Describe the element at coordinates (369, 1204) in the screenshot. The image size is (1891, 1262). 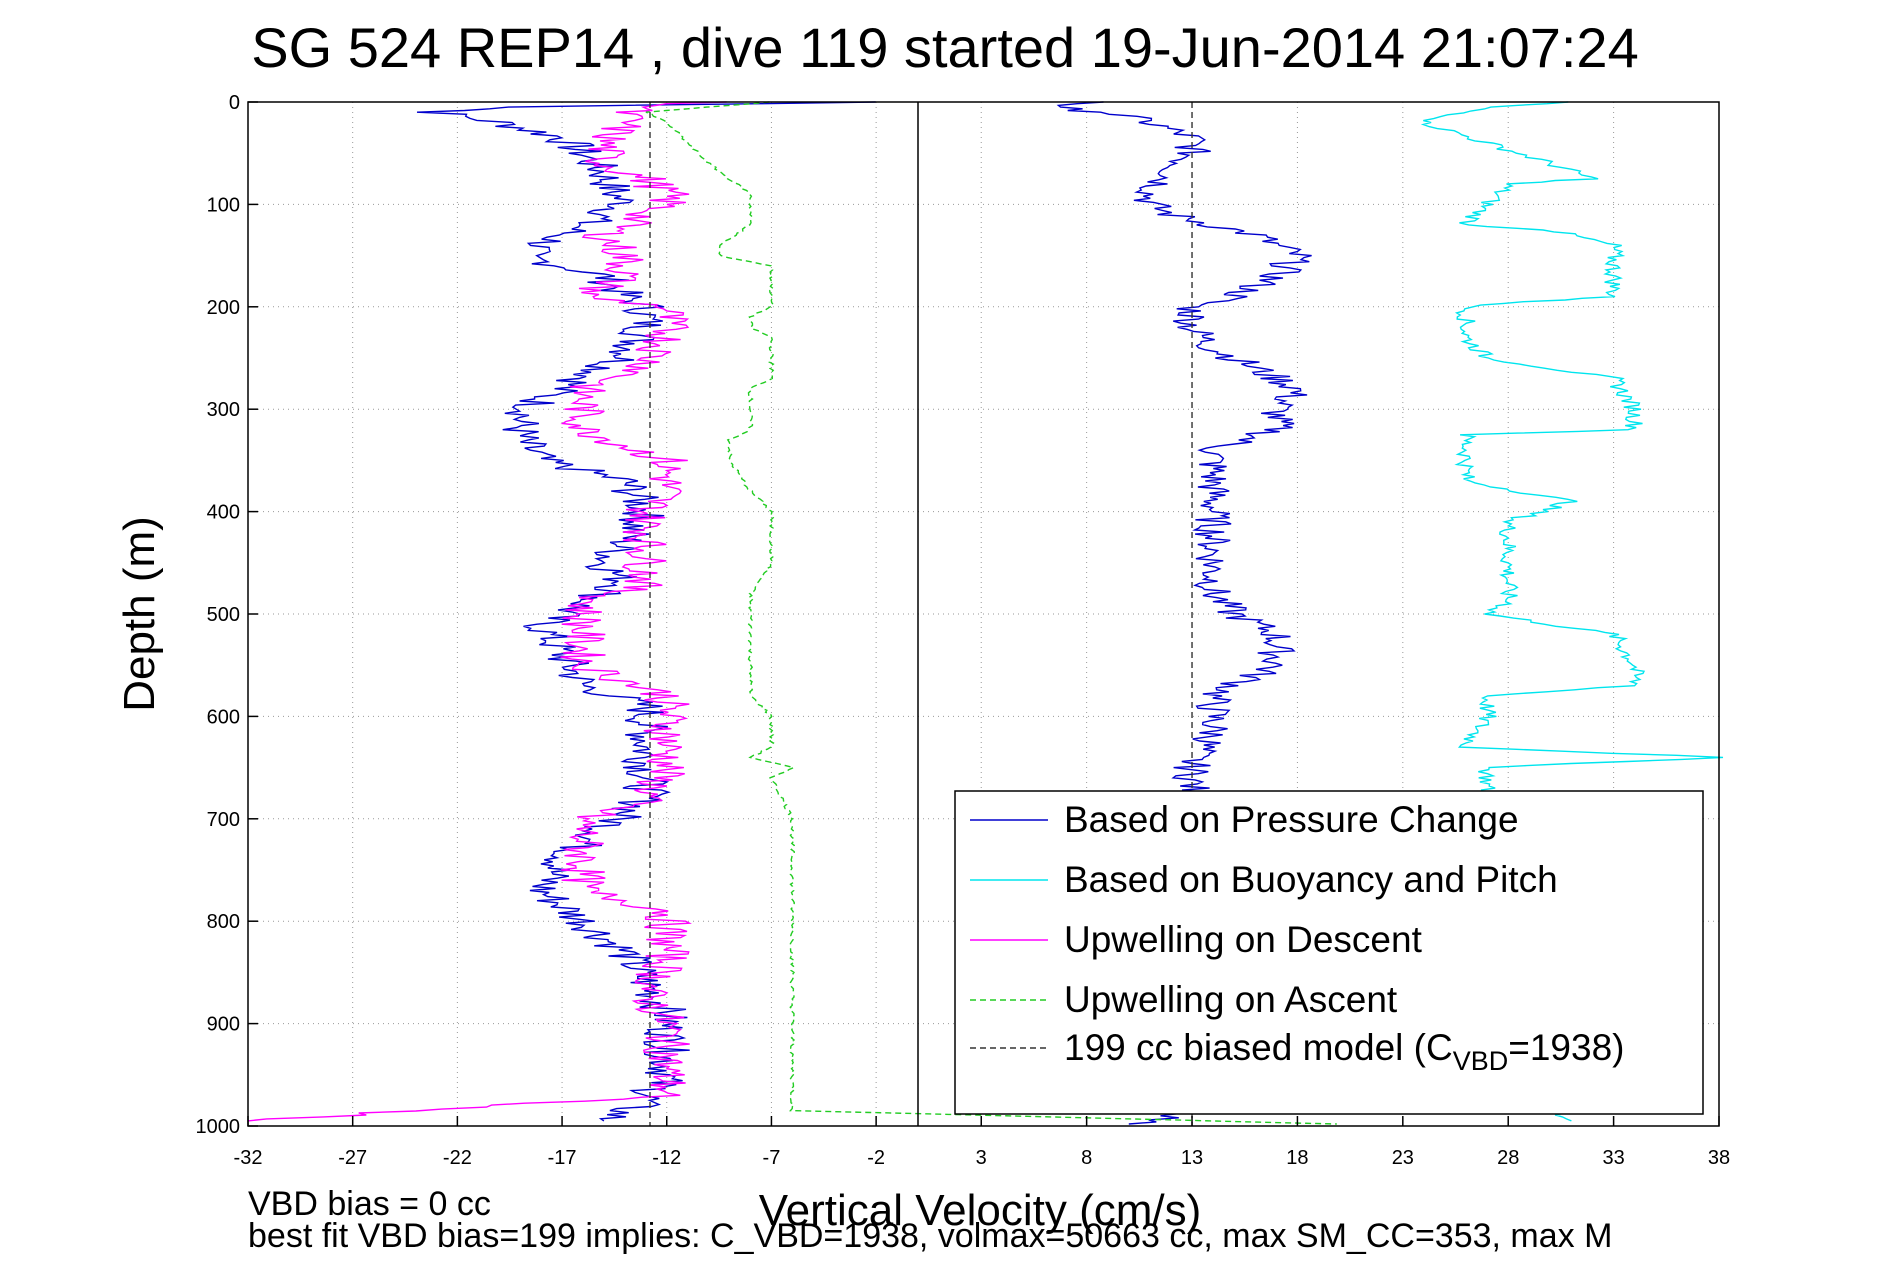
I see `vbd-bias-note: VBD bias = 0 cc` at that location.